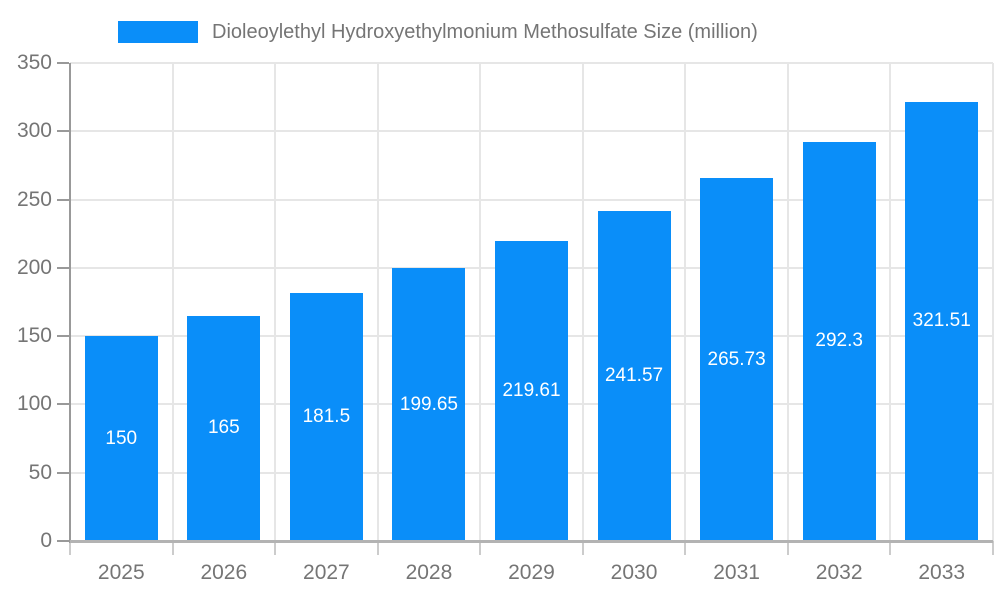  Describe the element at coordinates (531, 572) in the screenshot. I see `x-axis-label: 2029` at that location.